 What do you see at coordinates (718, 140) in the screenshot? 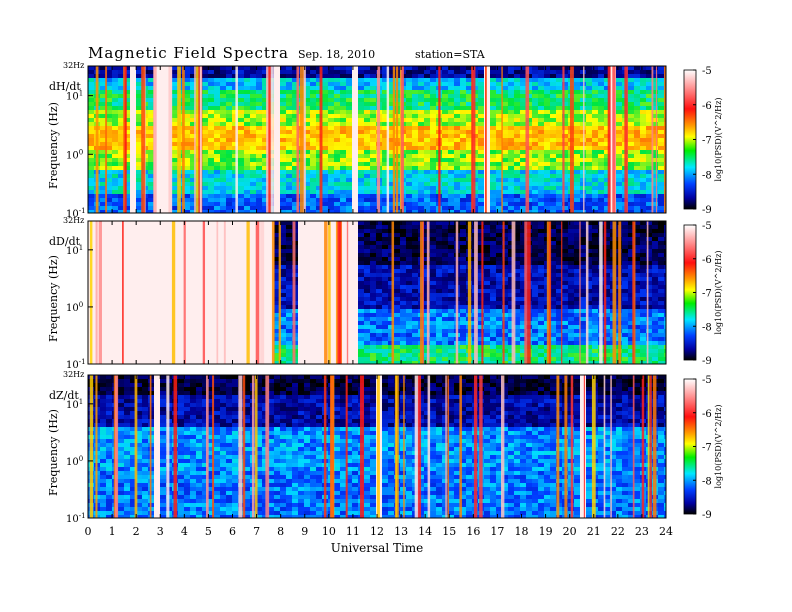
I see `colorbar-label: log10(PSD)(V^2/Hz)` at bounding box center [718, 140].